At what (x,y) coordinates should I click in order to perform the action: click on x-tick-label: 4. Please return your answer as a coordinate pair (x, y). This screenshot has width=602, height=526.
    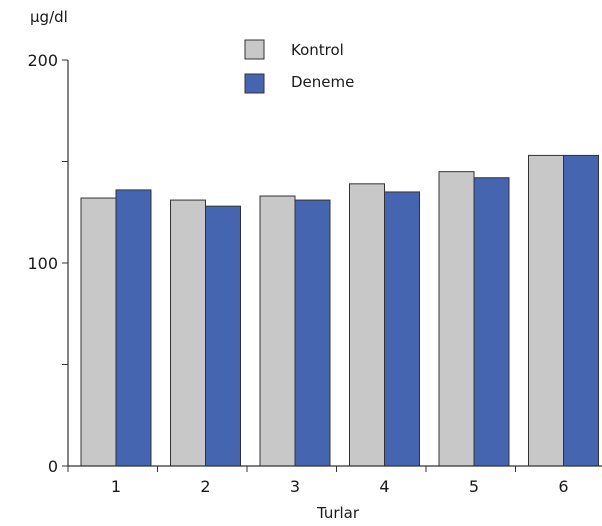
    Looking at the image, I should click on (384, 486).